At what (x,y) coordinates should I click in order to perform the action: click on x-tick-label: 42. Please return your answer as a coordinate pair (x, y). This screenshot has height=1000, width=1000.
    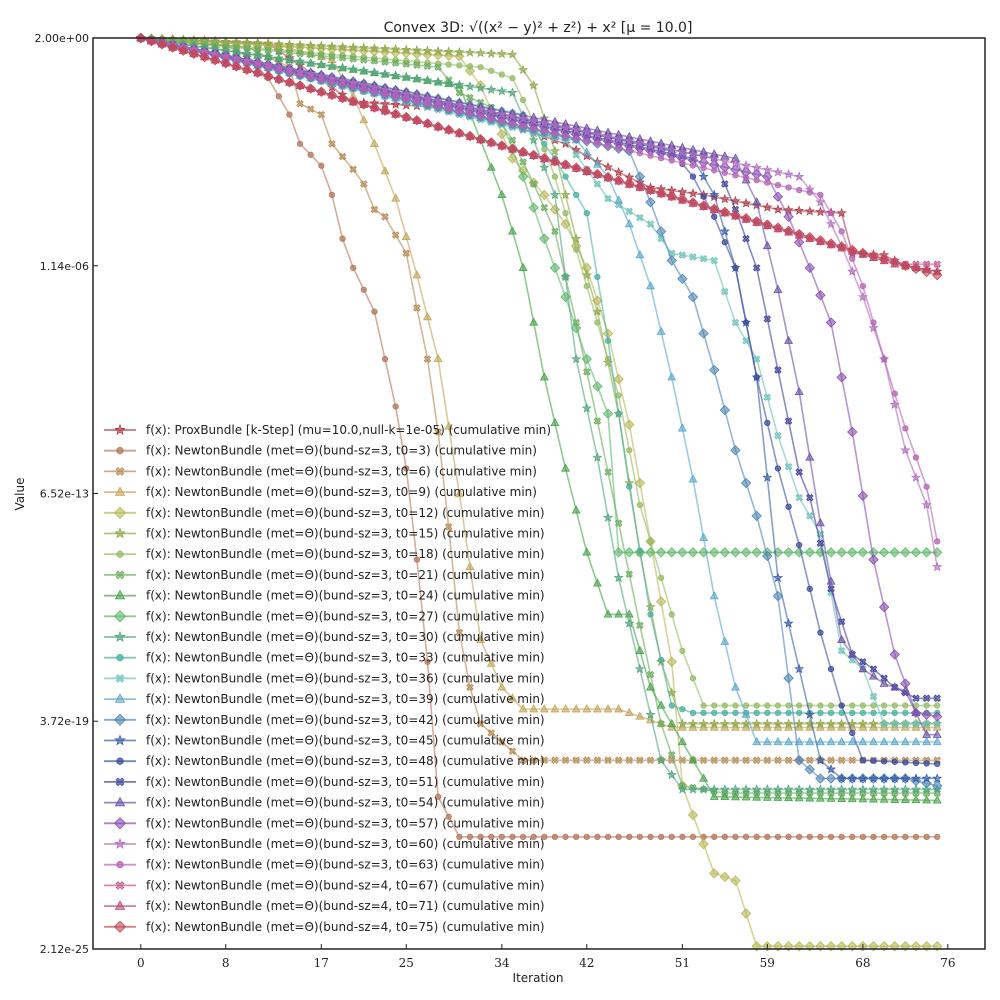
    Looking at the image, I should click on (586, 963).